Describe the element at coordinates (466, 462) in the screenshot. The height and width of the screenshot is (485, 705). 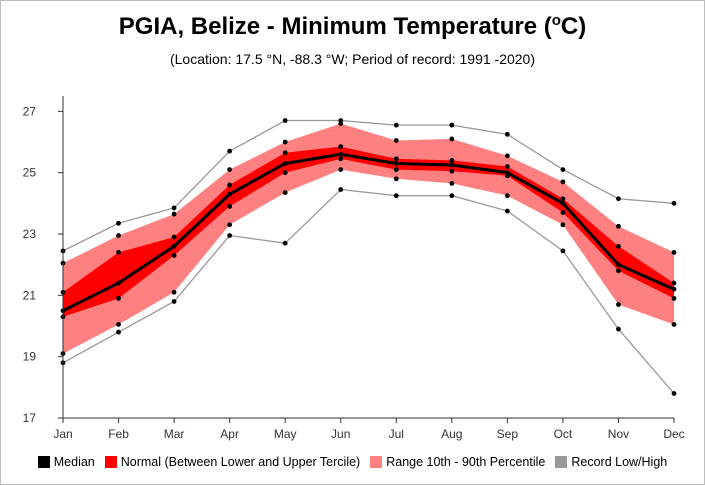
I see `legend-label-range: Range 10th - 90th Percentile` at that location.